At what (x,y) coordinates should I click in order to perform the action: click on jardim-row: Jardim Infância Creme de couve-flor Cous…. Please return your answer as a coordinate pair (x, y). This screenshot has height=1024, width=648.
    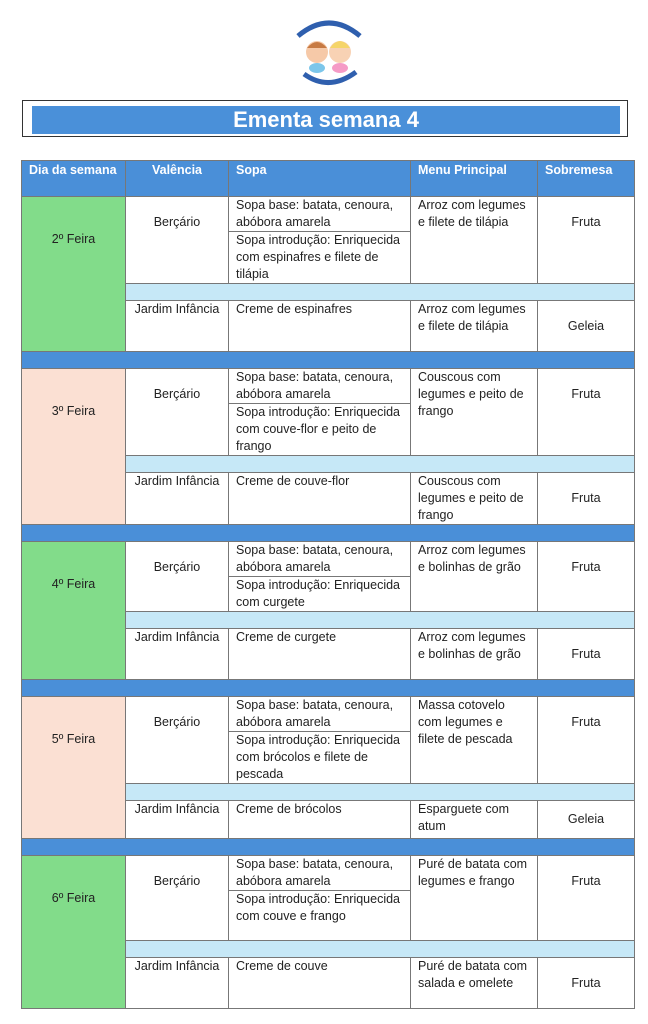
    Looking at the image, I should click on (328, 498).